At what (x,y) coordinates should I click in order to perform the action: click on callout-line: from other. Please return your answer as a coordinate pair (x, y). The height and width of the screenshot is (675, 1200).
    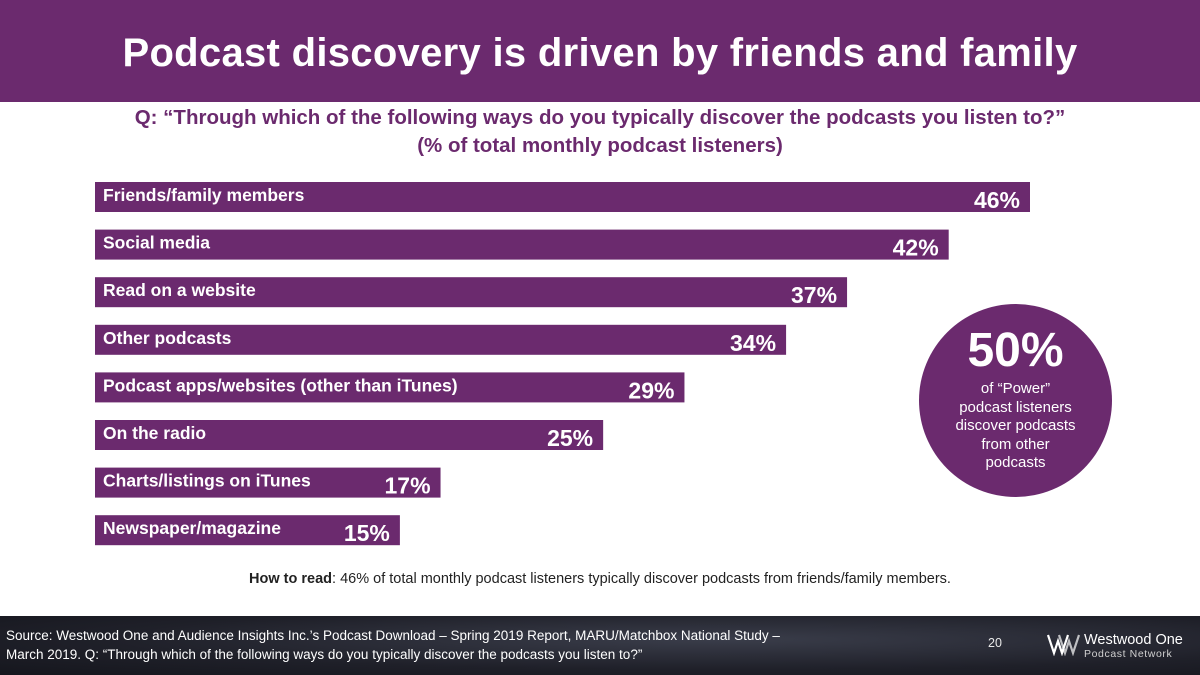
    Looking at the image, I should click on (1015, 444).